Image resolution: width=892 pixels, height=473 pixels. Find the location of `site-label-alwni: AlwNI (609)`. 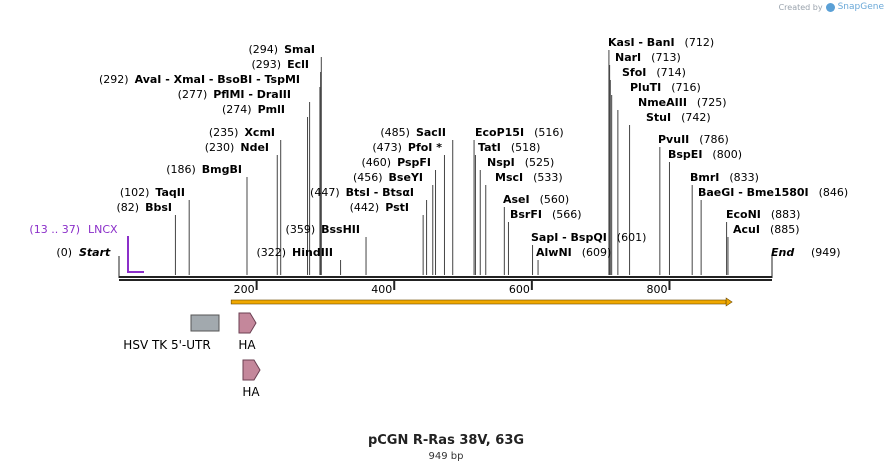

site-label-alwni: AlwNI (609) is located at coordinates (573, 252).